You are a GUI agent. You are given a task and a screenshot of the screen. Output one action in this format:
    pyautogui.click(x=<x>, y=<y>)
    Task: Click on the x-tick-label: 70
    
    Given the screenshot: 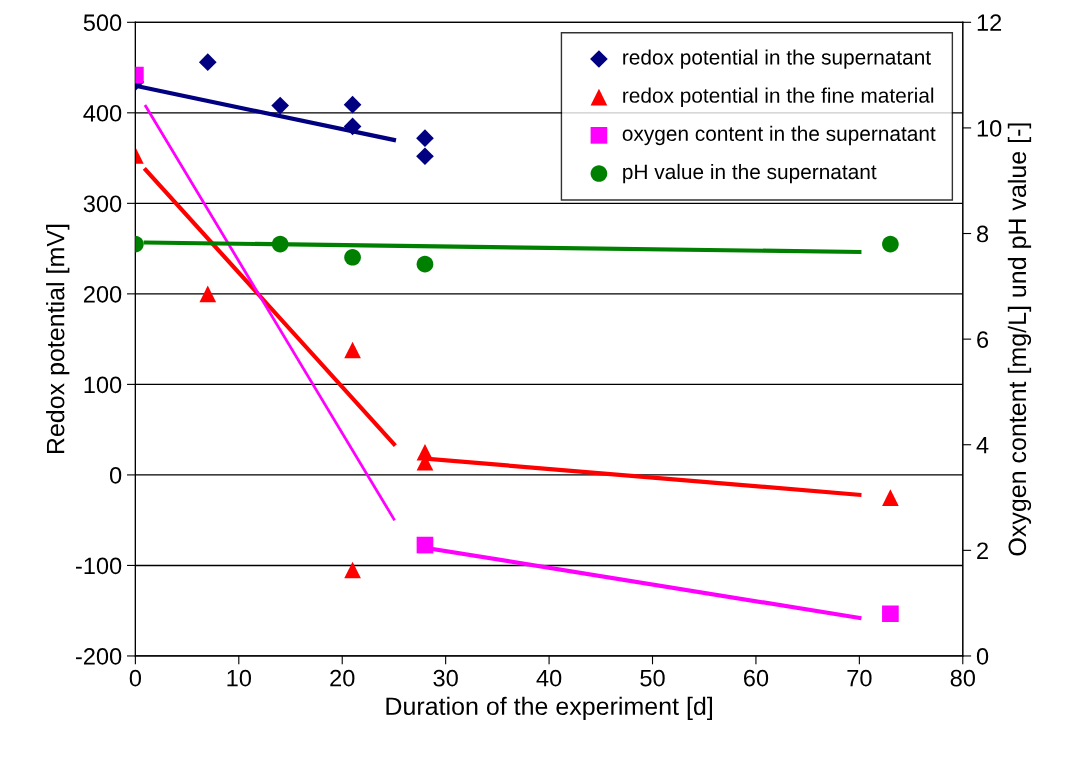 What is the action you would take?
    pyautogui.click(x=859, y=678)
    